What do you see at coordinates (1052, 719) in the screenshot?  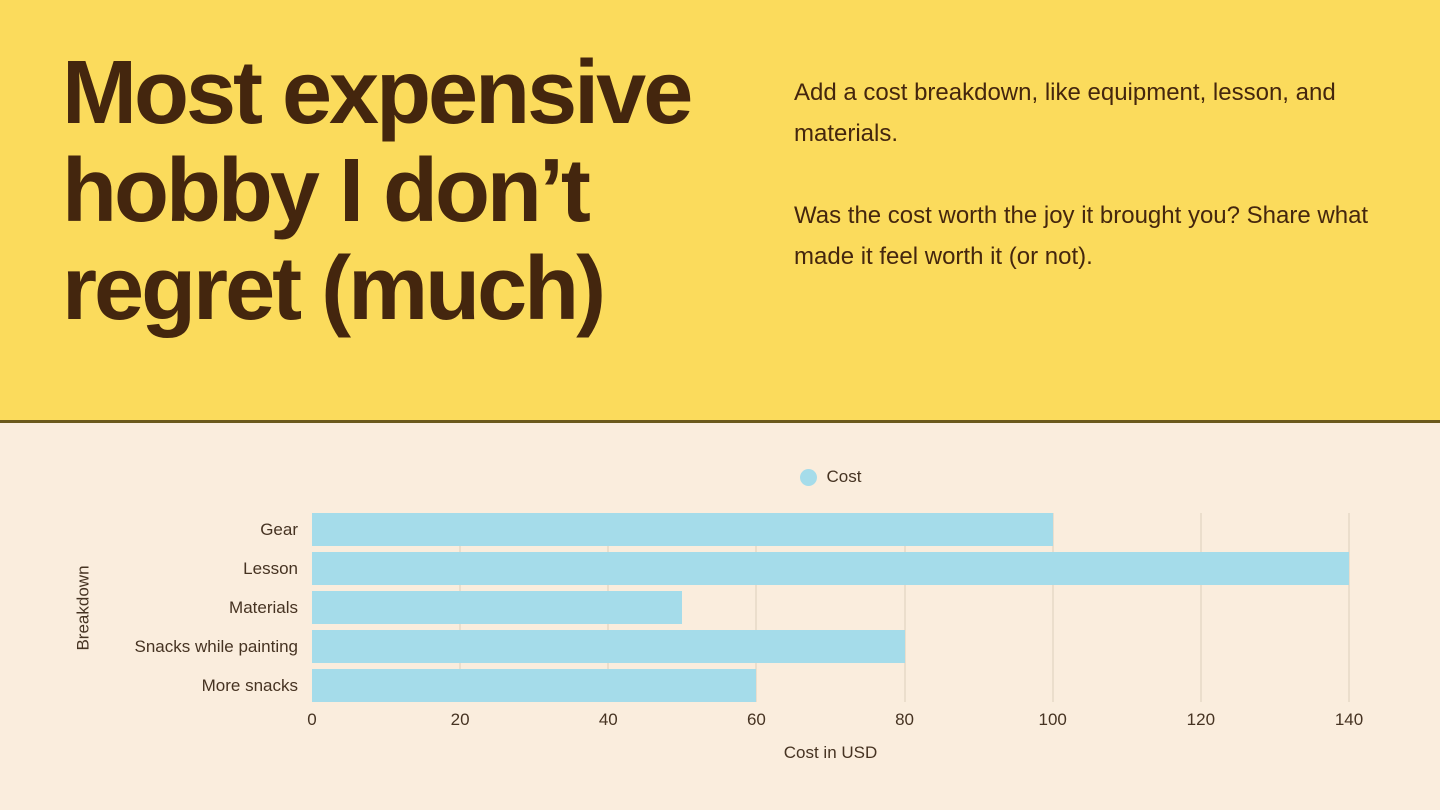 I see `x-tick-label: 100` at bounding box center [1052, 719].